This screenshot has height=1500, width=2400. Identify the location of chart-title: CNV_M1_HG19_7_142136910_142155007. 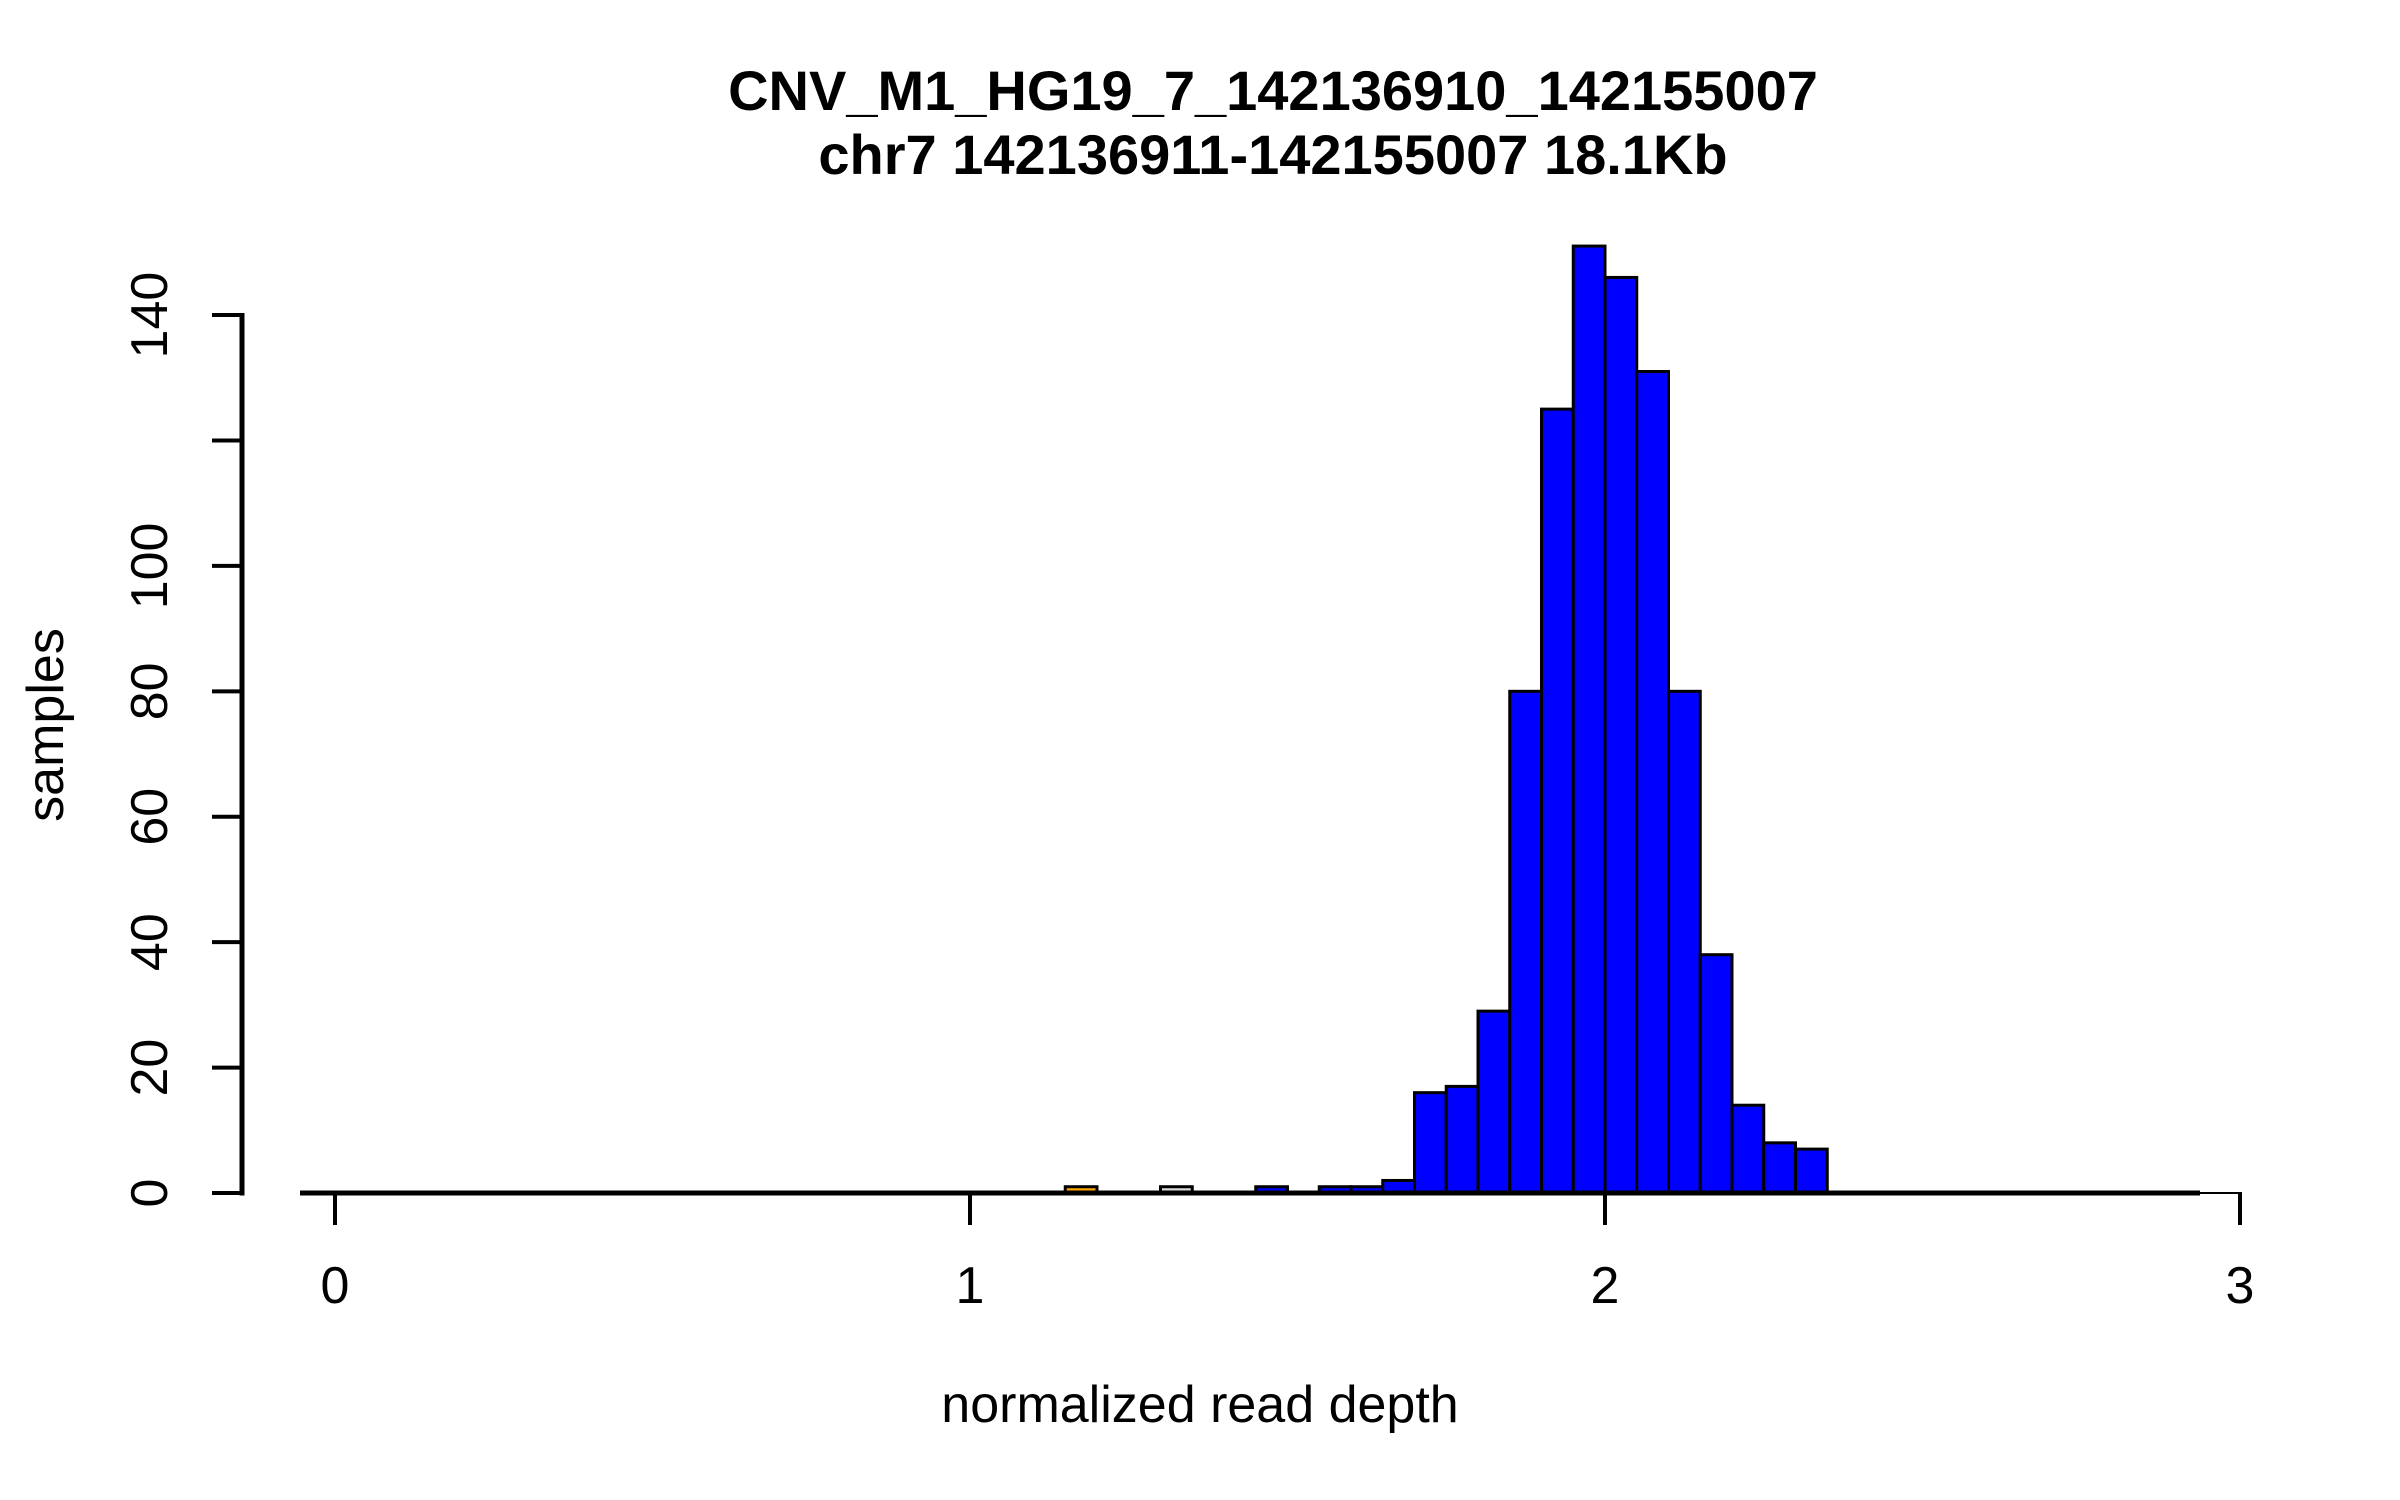
(1273, 90).